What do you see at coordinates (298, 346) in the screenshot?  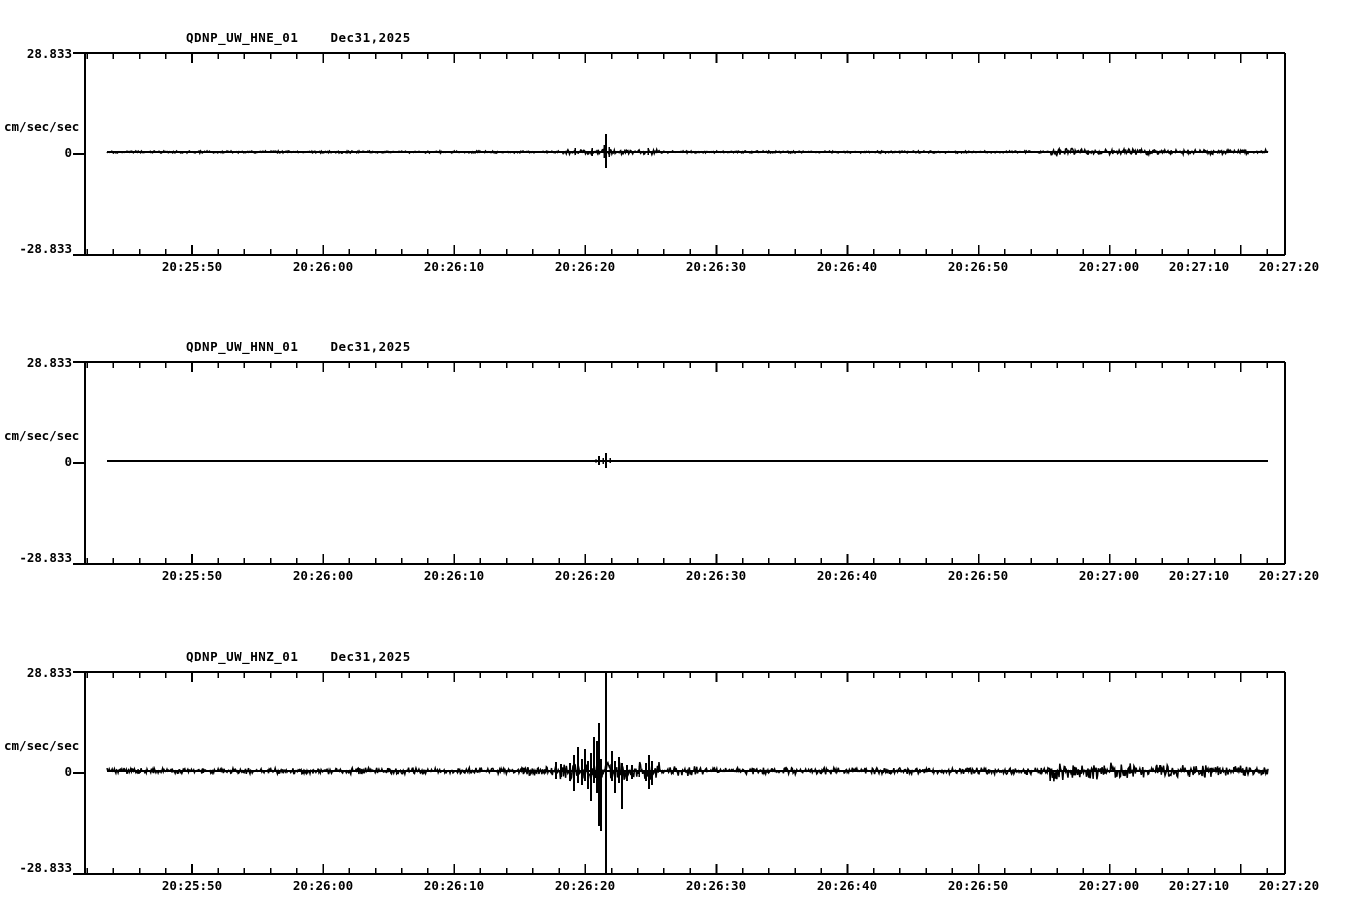 I see `panel-title-hnn: QDNP_UW_HNN_01 Dec31,2025` at bounding box center [298, 346].